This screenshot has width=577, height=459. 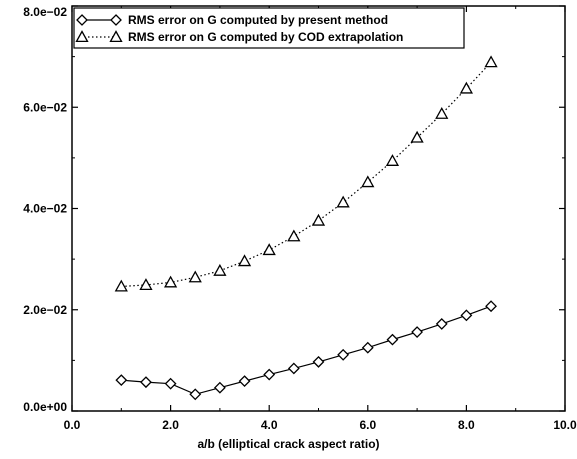 I want to click on legend-box, so click(x=269, y=28).